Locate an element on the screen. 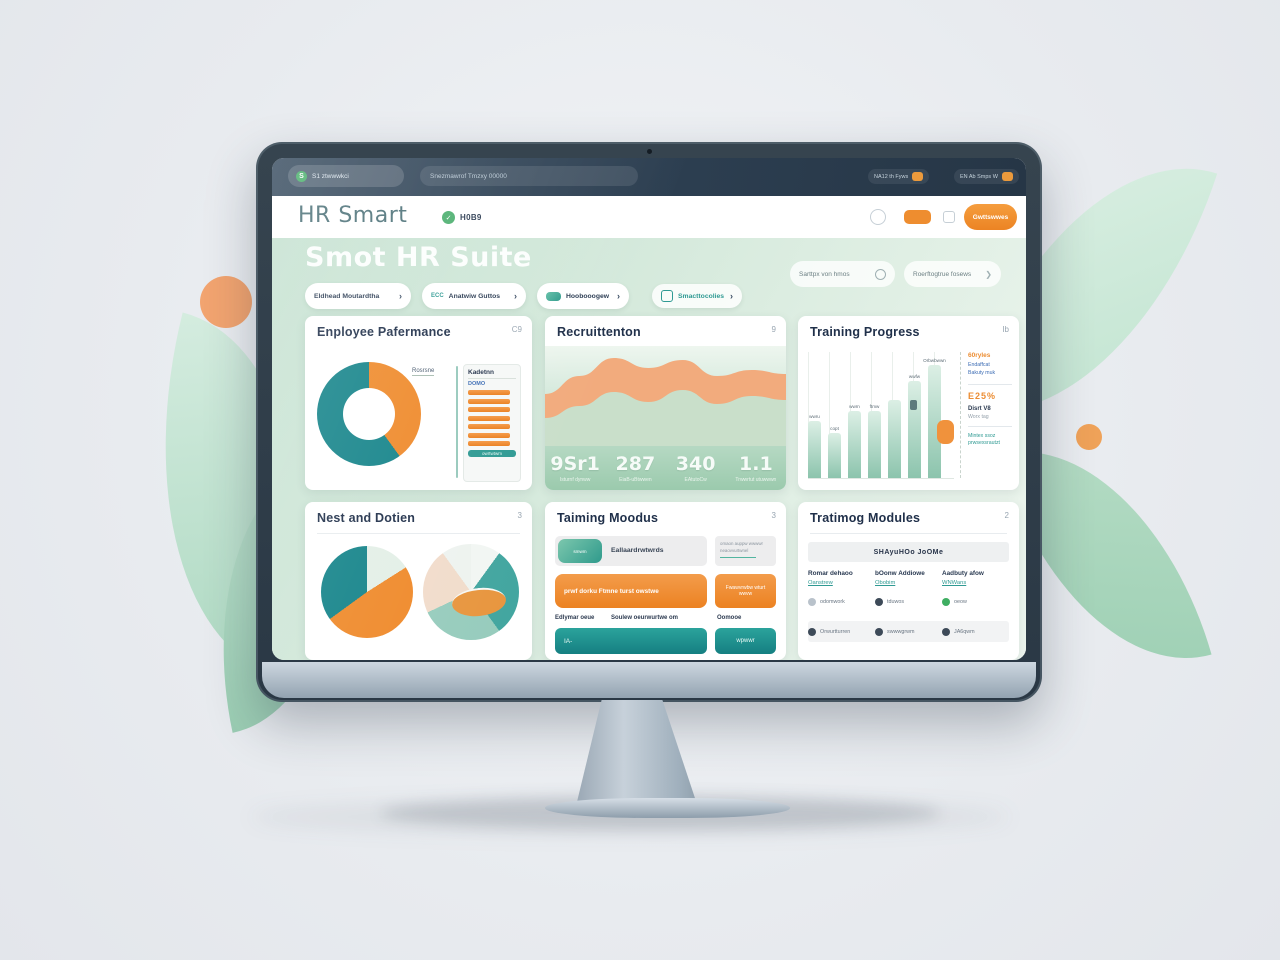 The image size is (1280, 960). monitor-chin is located at coordinates (649, 680).